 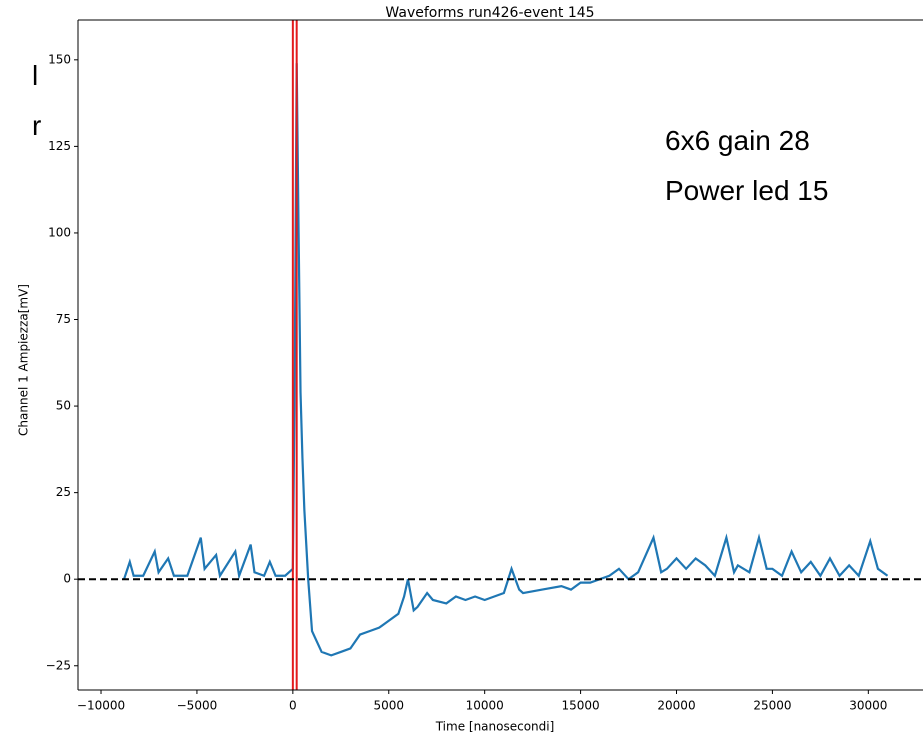 I want to click on y-tick-label: 25, so click(x=63, y=492).